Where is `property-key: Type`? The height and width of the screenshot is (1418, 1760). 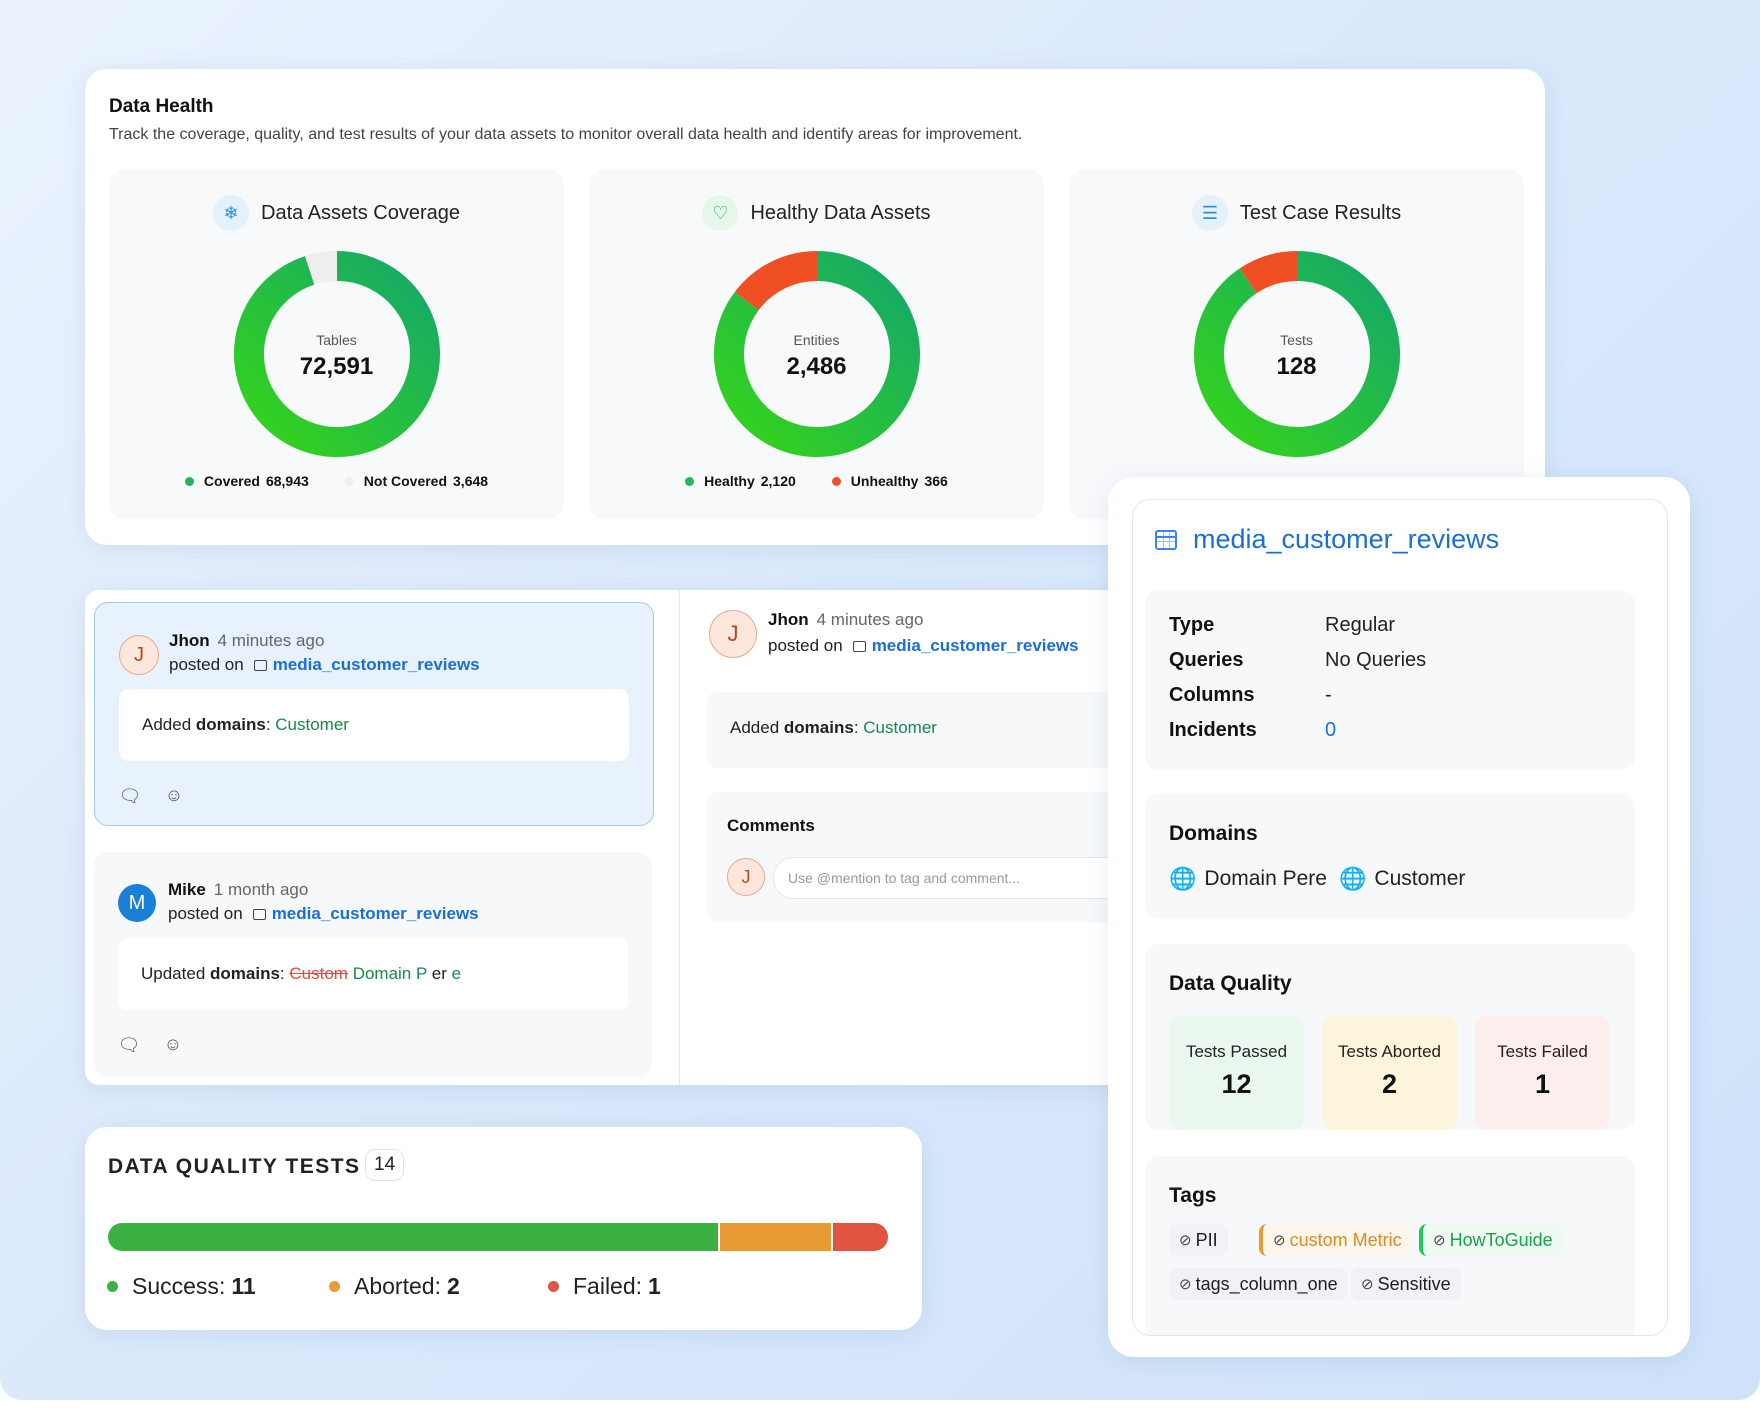
property-key: Type is located at coordinates (1192, 625).